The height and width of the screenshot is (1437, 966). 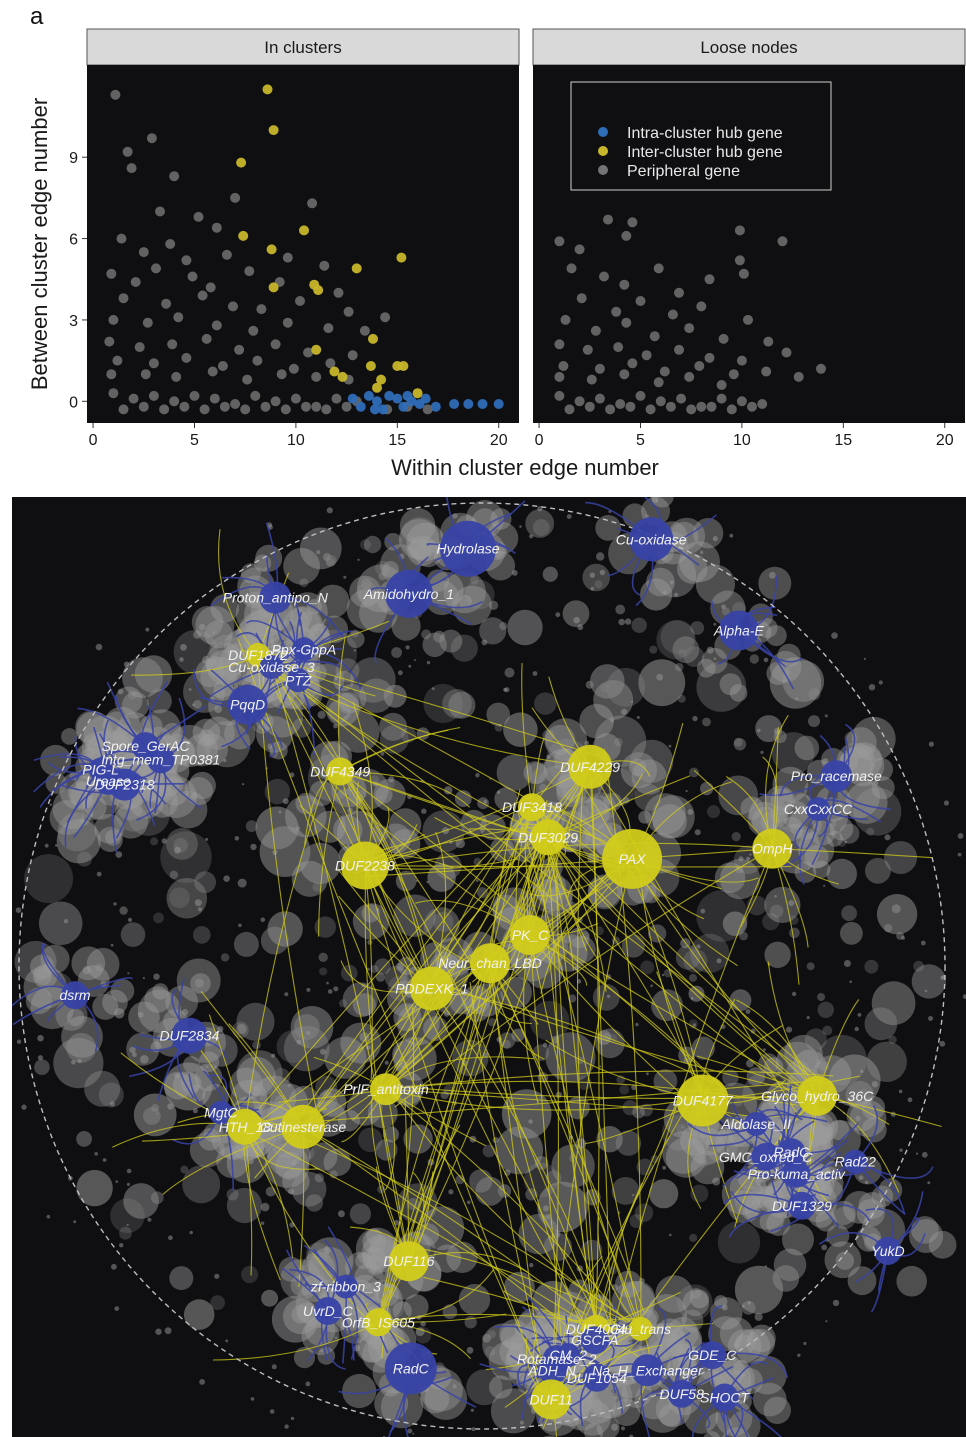 What do you see at coordinates (836, 776) in the screenshot?
I see `hub-label: Pro_racemase` at bounding box center [836, 776].